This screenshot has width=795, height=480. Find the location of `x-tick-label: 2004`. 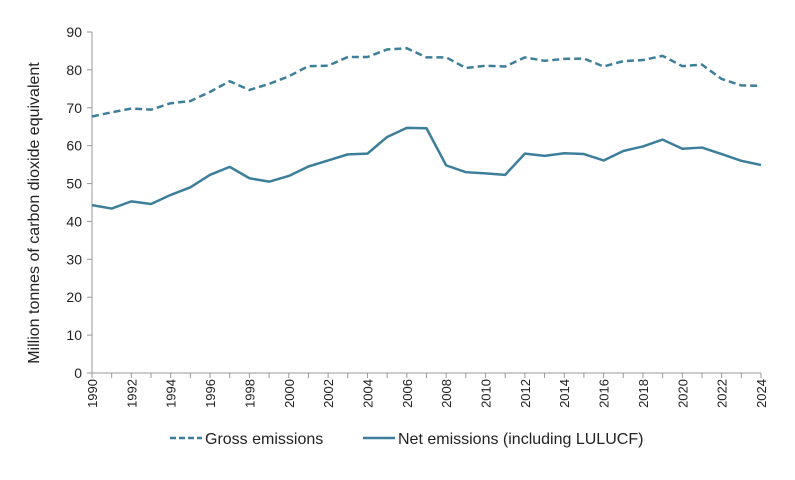

x-tick-label: 2004 is located at coordinates (367, 393).